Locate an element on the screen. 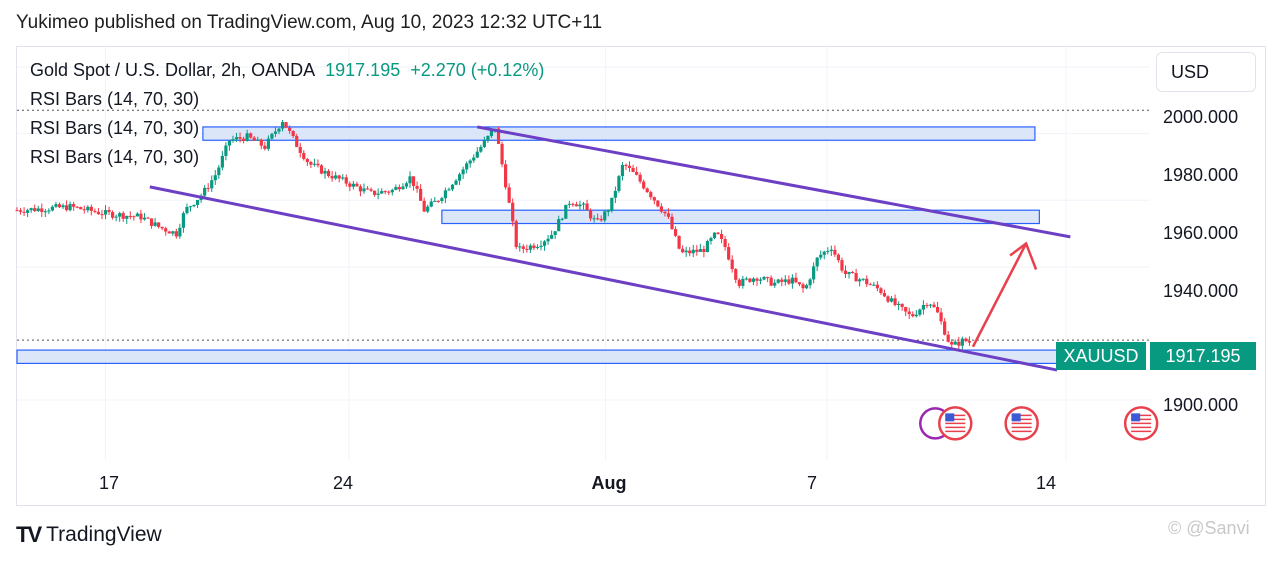  footer-brand: TradingView is located at coordinates (104, 534).